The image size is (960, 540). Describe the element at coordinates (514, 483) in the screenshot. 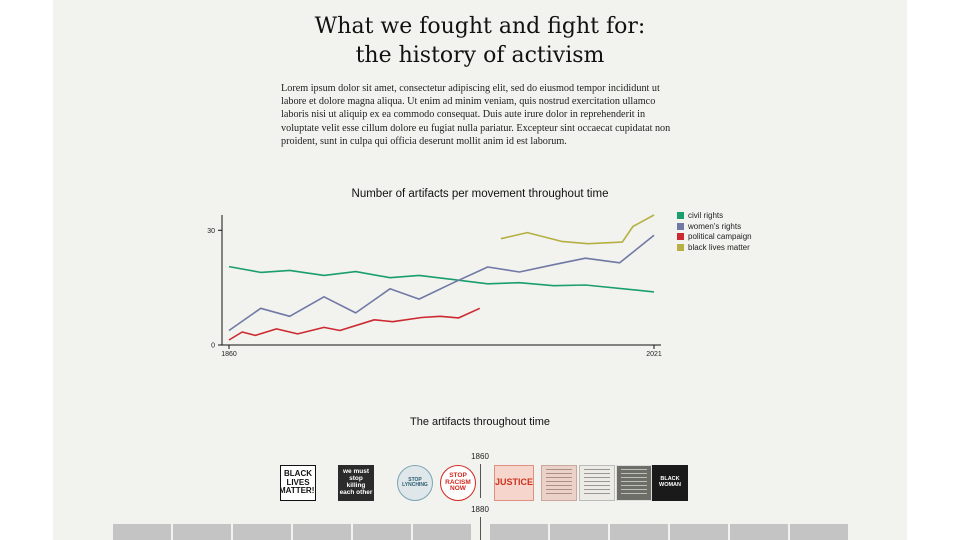

I see `artifact-sick-women-justice-sign: JUSTICE` at that location.